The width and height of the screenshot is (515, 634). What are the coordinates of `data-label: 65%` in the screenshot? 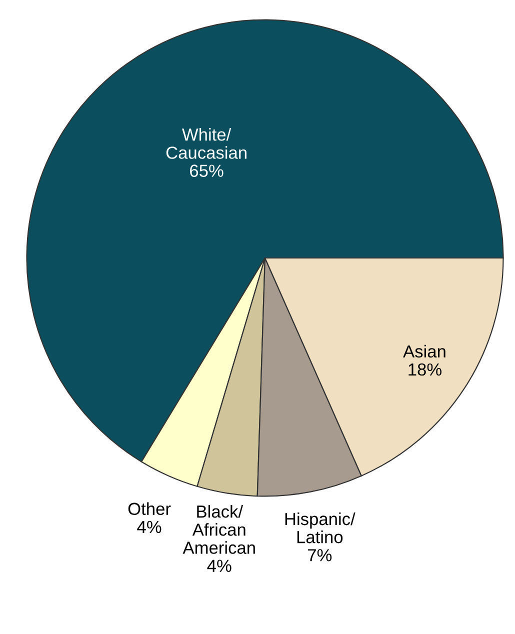 It's located at (207, 170).